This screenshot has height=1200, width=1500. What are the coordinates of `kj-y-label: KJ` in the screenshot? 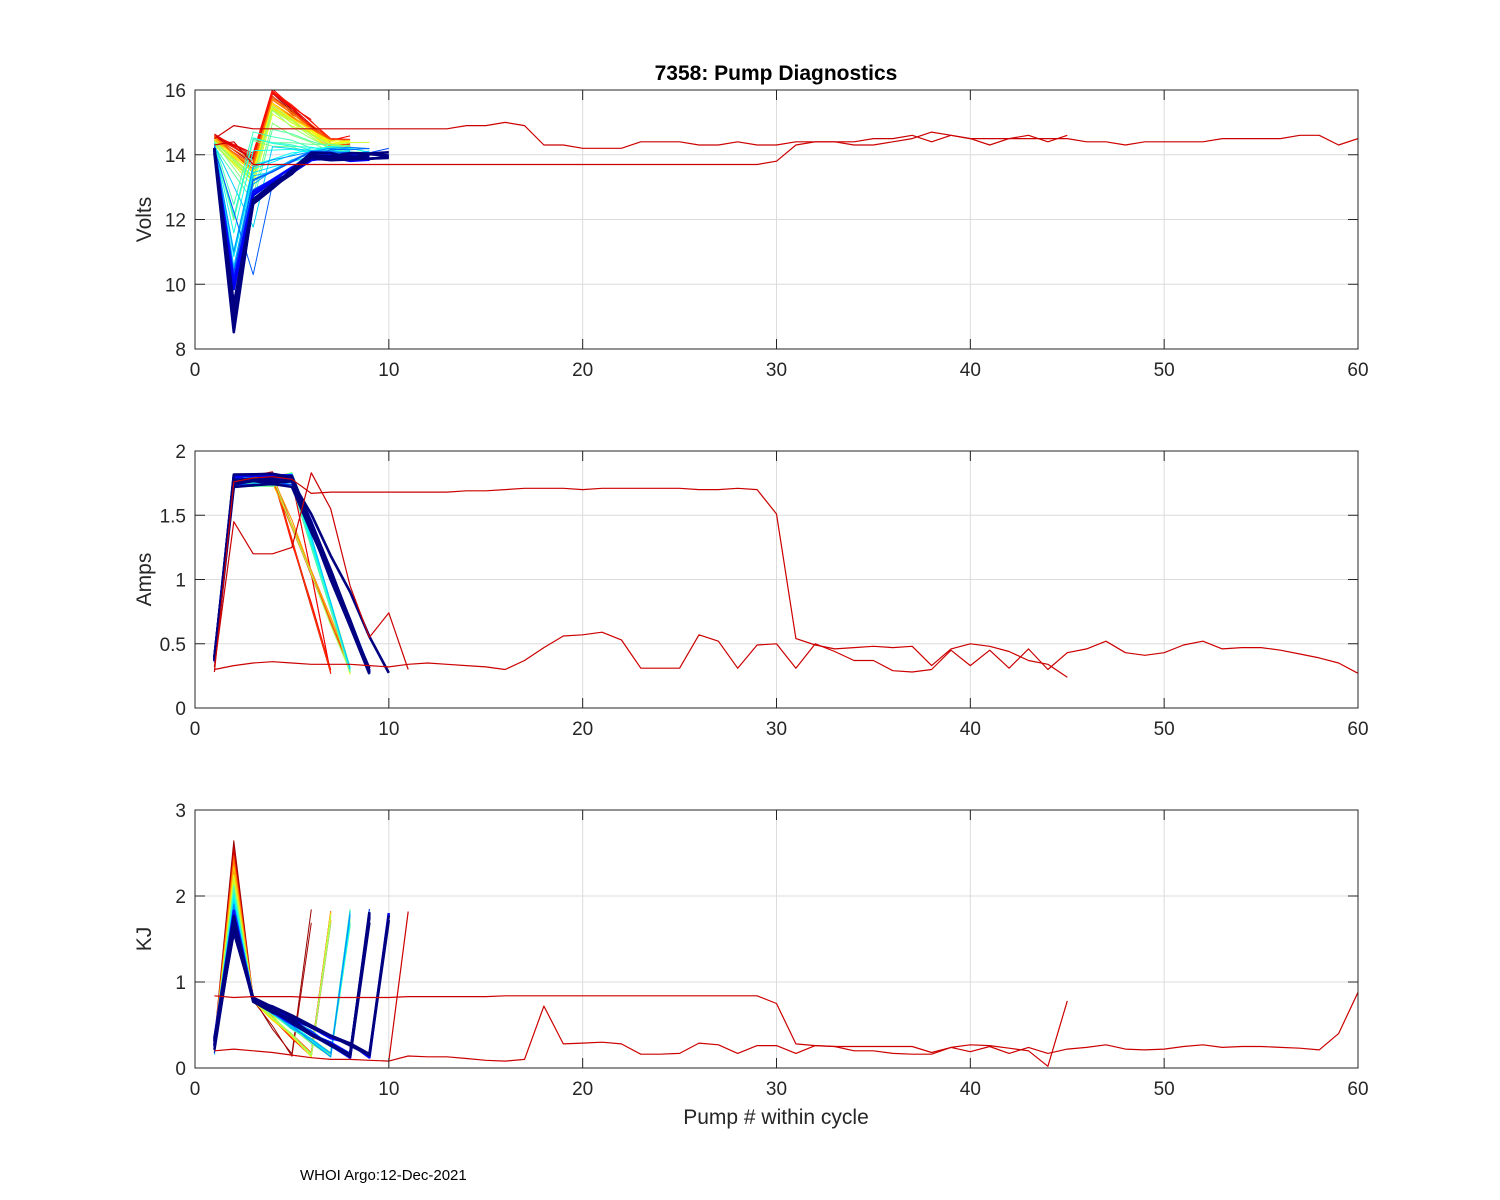 It's located at (144, 939).